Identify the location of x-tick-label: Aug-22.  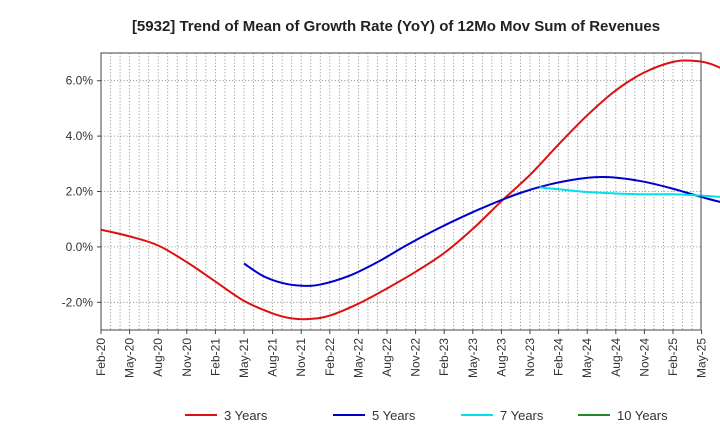
(387, 357).